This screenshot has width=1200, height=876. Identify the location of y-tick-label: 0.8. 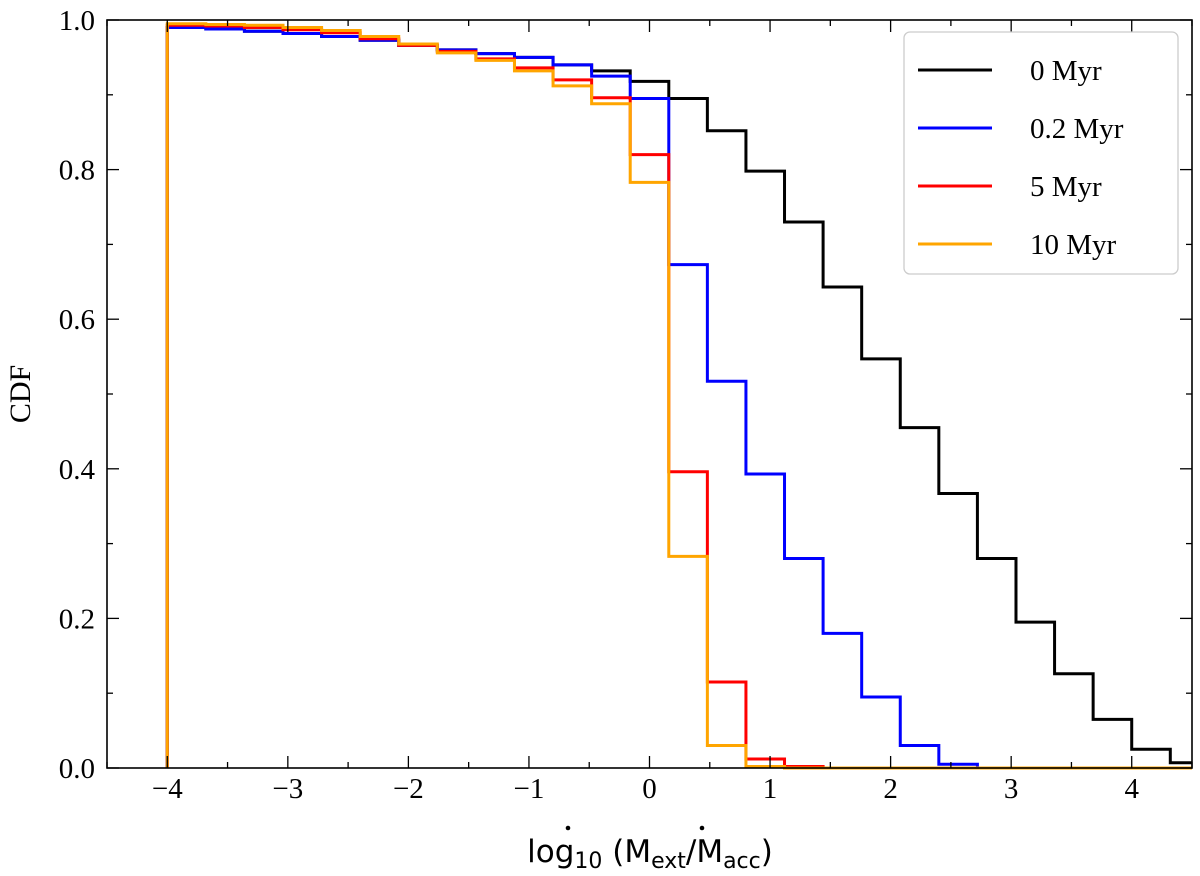
(77, 171).